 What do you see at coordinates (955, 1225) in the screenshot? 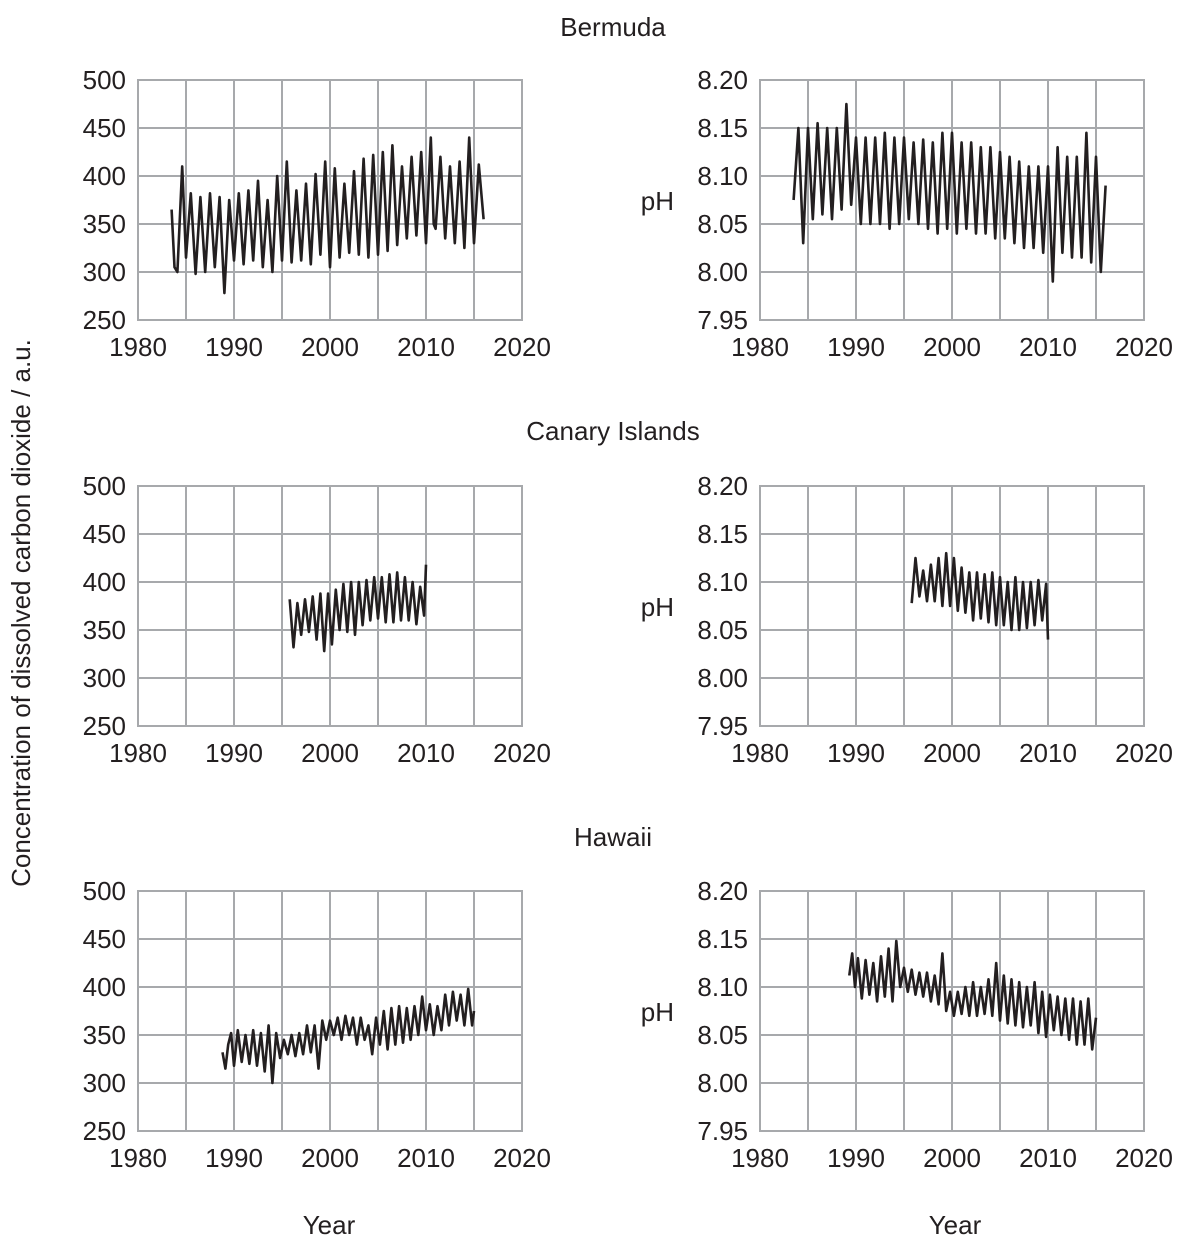
I see `x-axis-label-right: Year` at bounding box center [955, 1225].